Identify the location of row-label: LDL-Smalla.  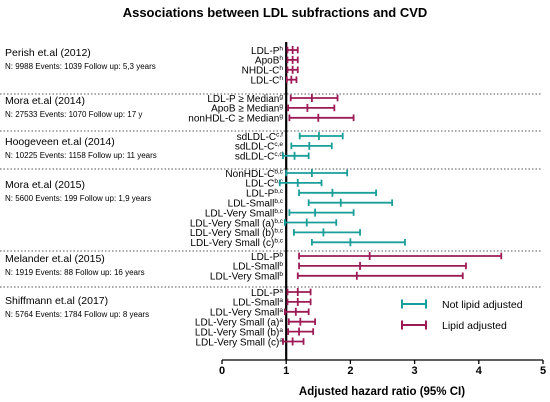
(258, 303).